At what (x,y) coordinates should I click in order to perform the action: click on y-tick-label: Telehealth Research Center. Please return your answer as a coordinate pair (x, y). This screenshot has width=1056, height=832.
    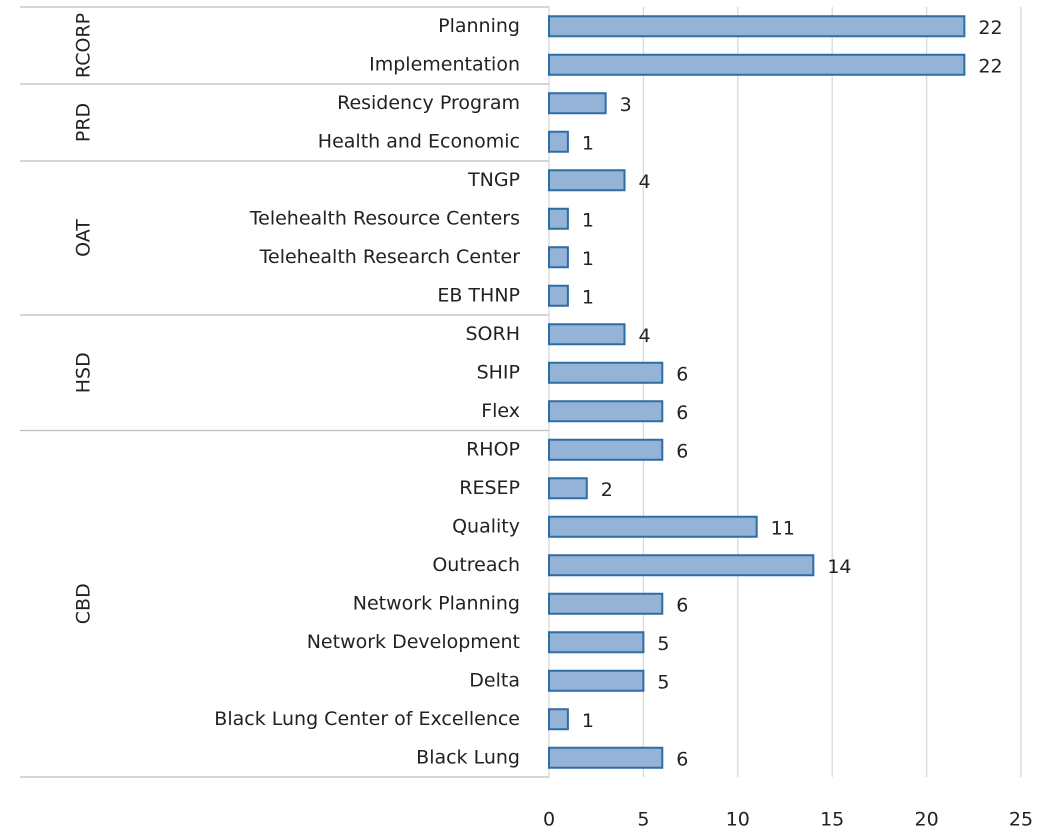
    Looking at the image, I should click on (390, 257).